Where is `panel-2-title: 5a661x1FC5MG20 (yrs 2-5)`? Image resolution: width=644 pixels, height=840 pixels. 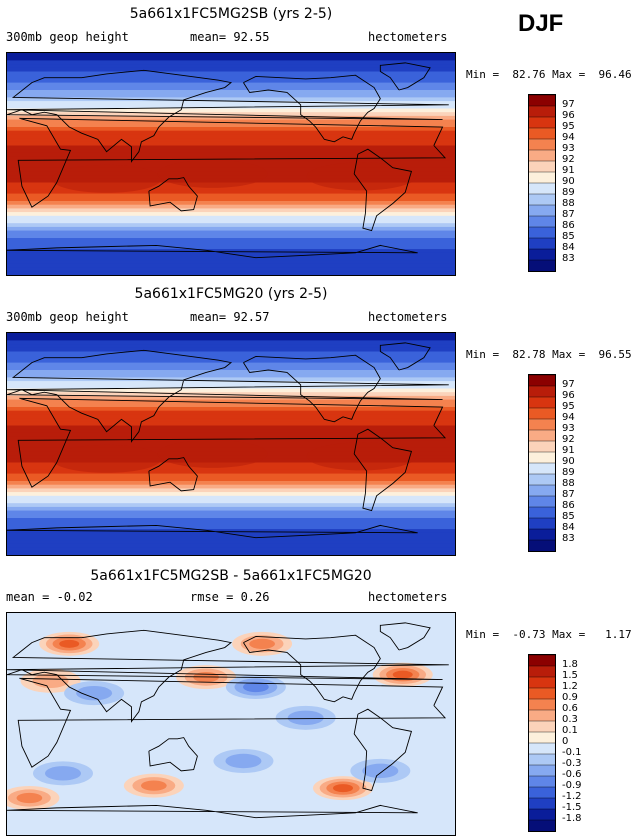 panel-2-title: 5a661x1FC5MG20 (yrs 2-5) is located at coordinates (231, 294).